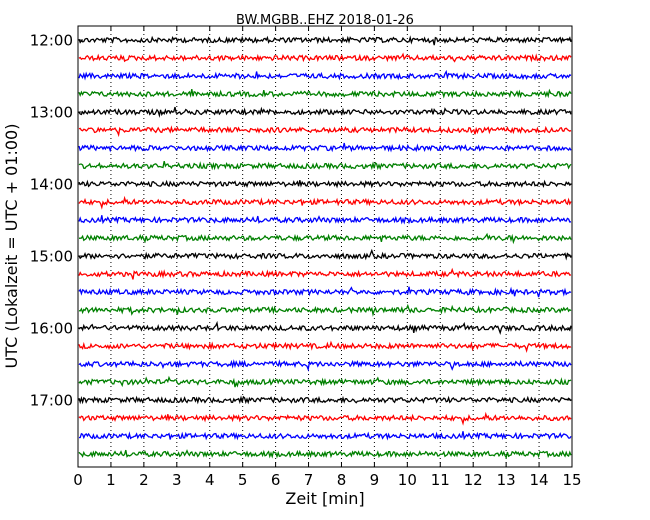  I want to click on x-axis-label: Zeit [min], so click(324, 498).